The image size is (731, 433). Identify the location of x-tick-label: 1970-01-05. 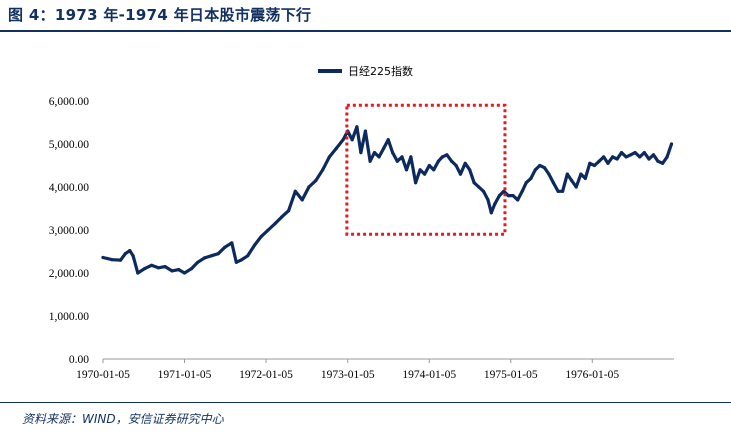
(103, 375).